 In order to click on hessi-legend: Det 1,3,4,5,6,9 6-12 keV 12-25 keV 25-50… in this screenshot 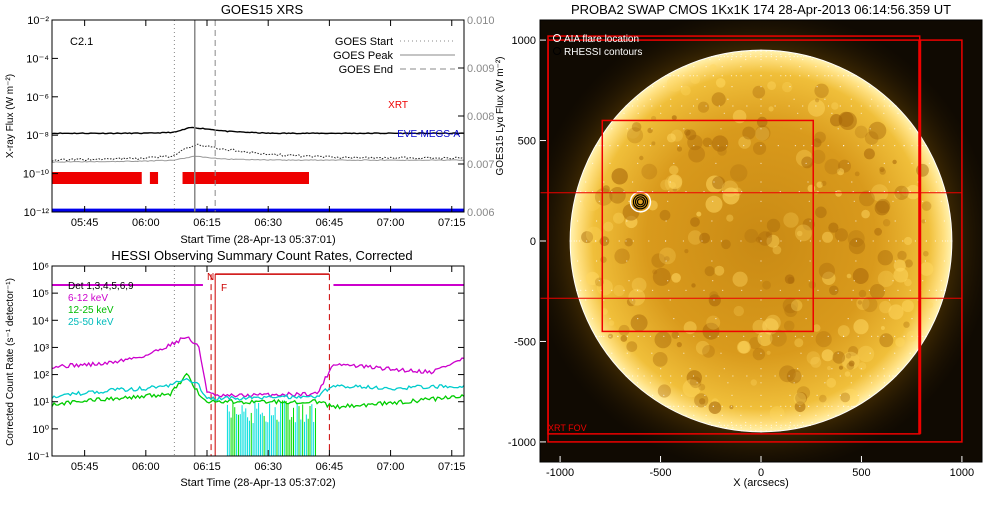, I will do `click(101, 304)`.